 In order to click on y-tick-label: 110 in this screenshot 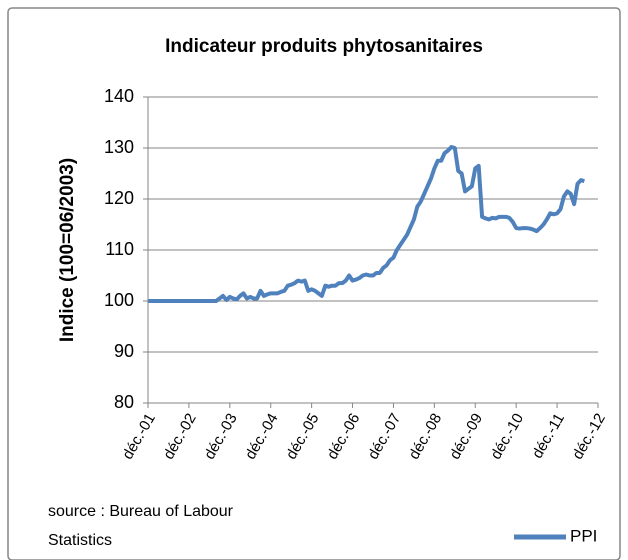, I will do `click(119, 249)`.